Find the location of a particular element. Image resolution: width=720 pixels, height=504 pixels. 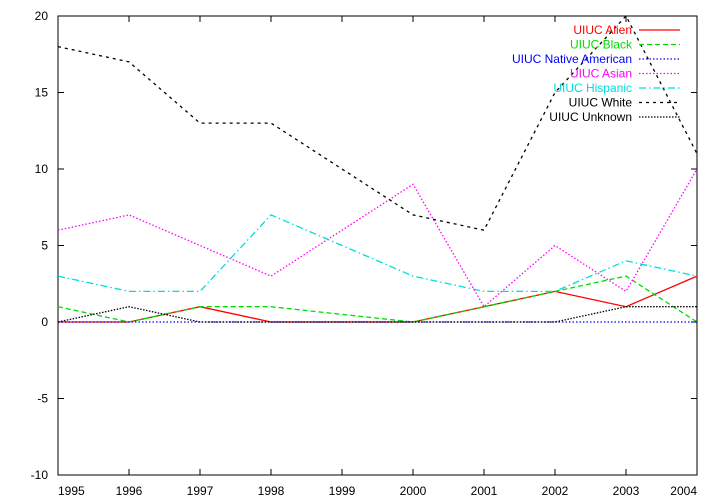

legend-label-uiuc-native-american: UIUC Native American is located at coordinates (572, 59).